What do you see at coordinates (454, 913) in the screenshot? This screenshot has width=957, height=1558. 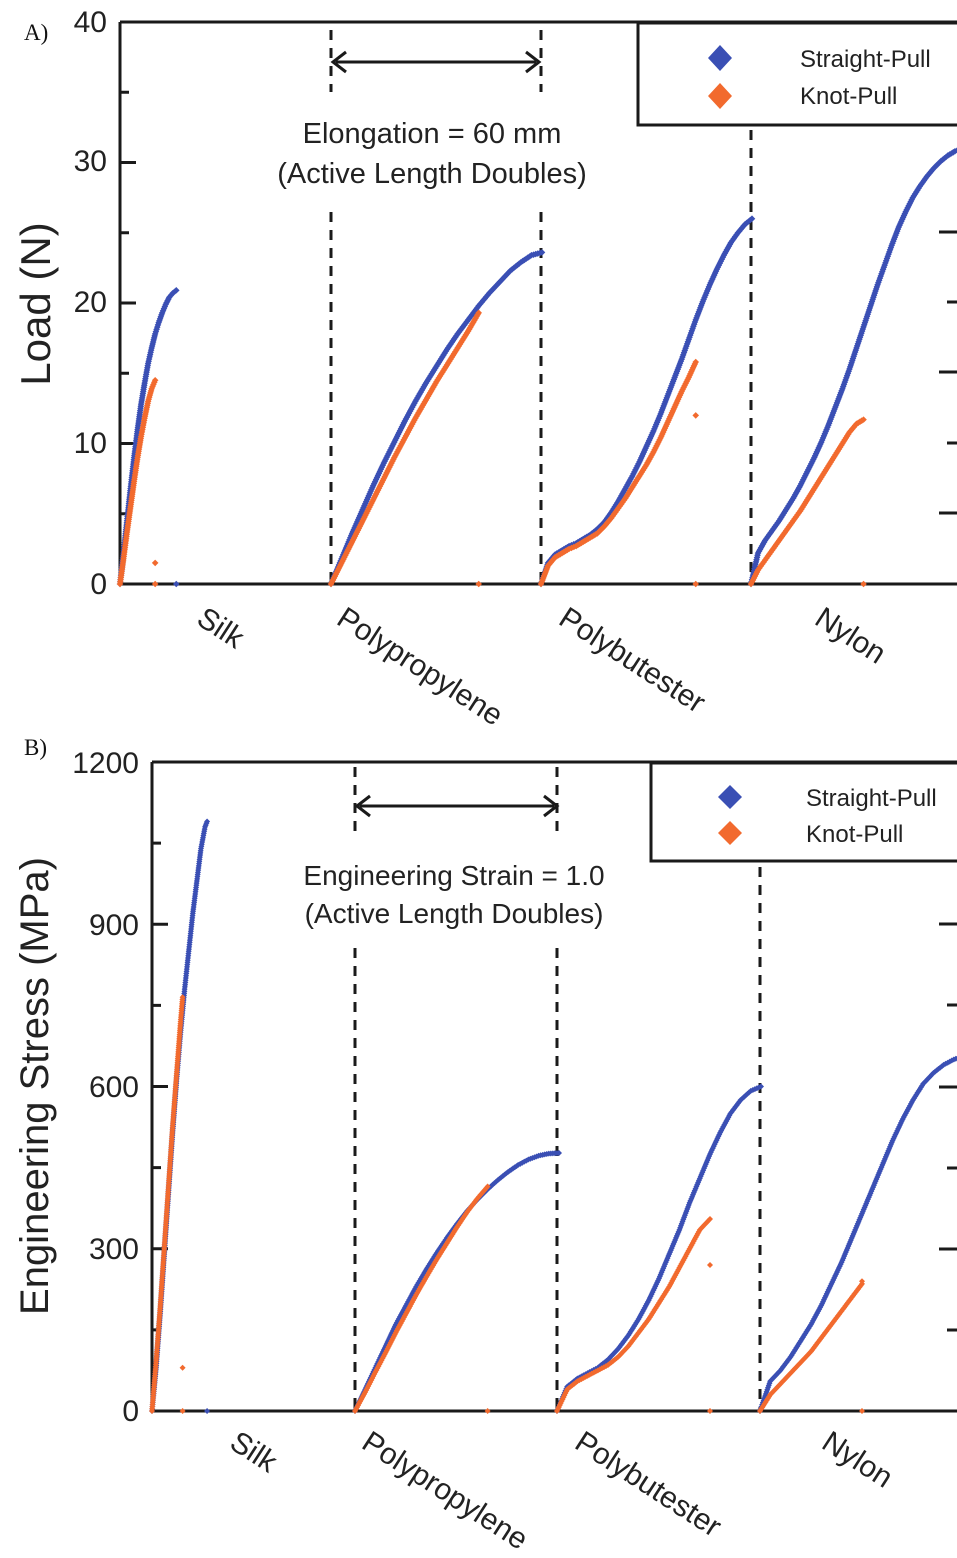 I see `panel-b-annotation-line2: (Active Length Doubles)` at bounding box center [454, 913].